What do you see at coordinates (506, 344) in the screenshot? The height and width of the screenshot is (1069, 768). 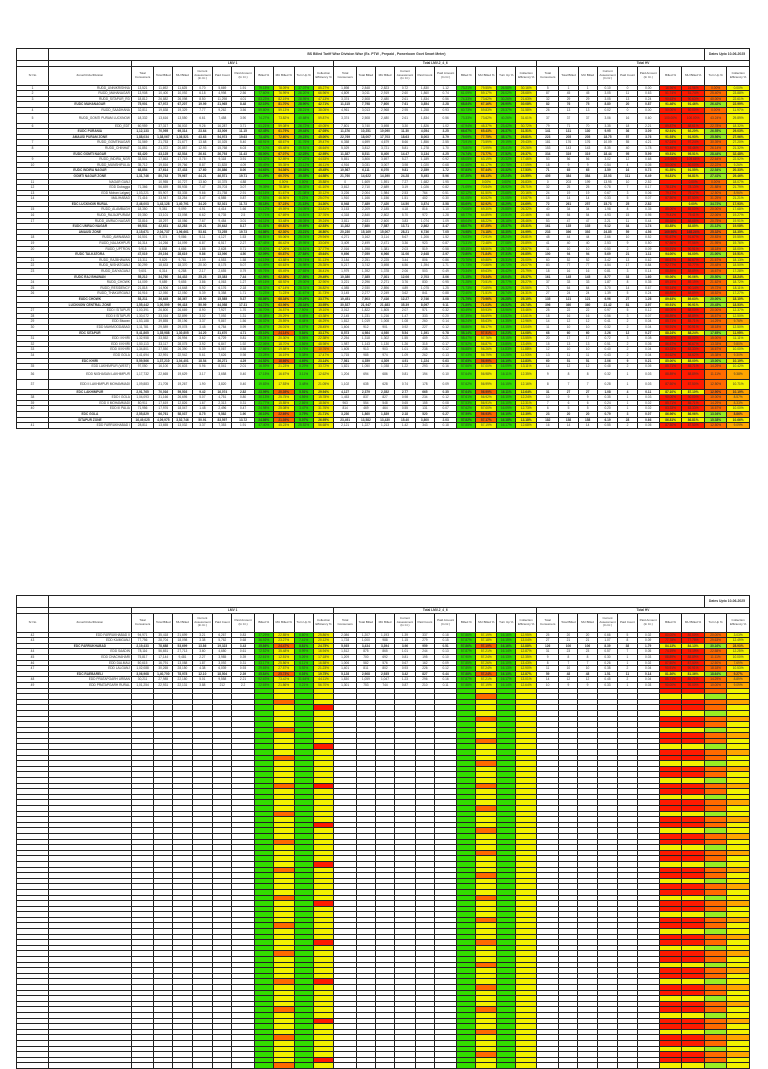 I see `percent-cell: 15.85%` at bounding box center [506, 344].